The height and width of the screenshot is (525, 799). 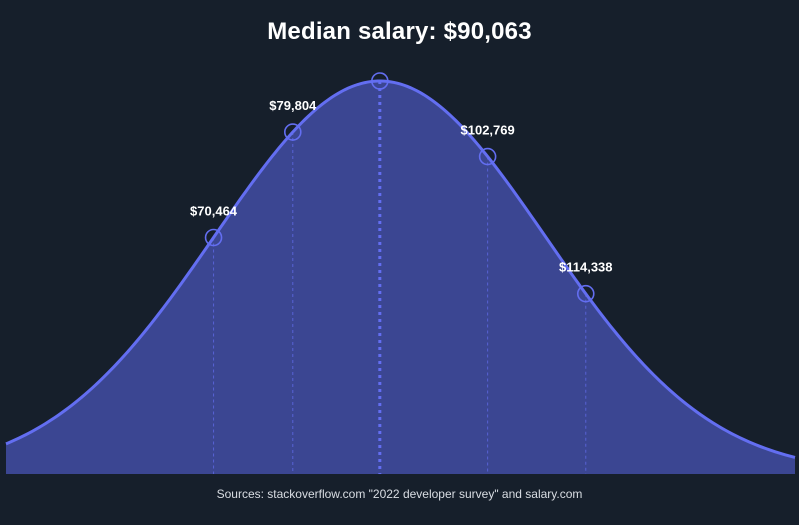 I want to click on chart-title: Median salary: $90,063, so click(x=399, y=31).